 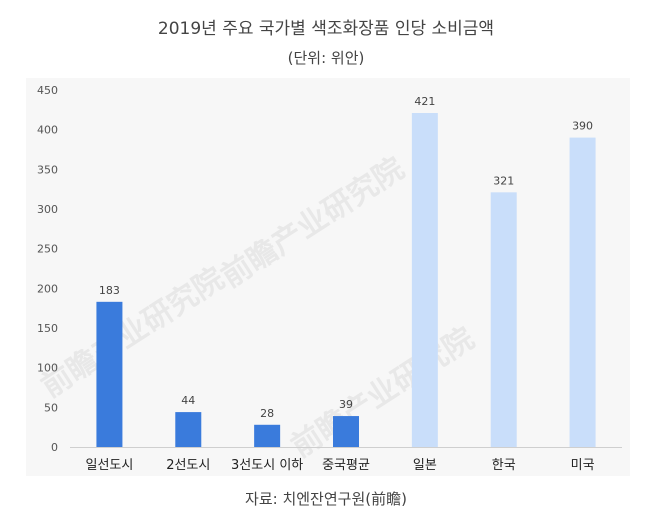 I want to click on x-tick-label: 중국평균, so click(x=346, y=465).